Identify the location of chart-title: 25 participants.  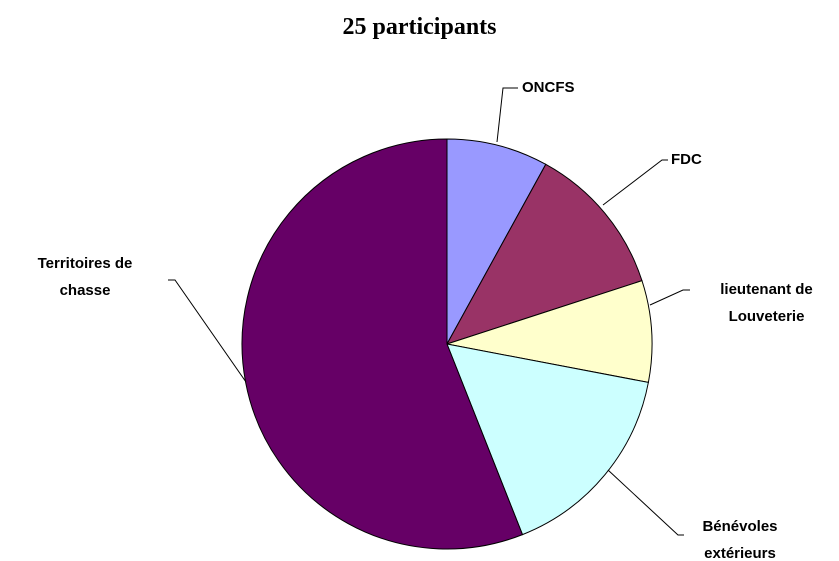
(419, 27).